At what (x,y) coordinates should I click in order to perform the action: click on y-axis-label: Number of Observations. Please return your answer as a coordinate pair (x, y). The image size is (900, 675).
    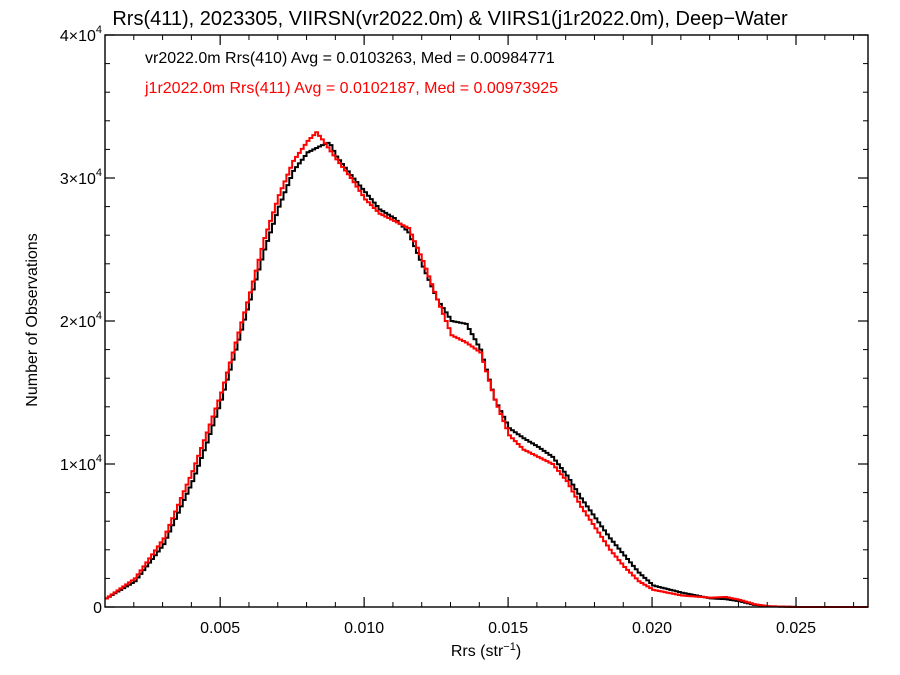
    Looking at the image, I should click on (32, 319).